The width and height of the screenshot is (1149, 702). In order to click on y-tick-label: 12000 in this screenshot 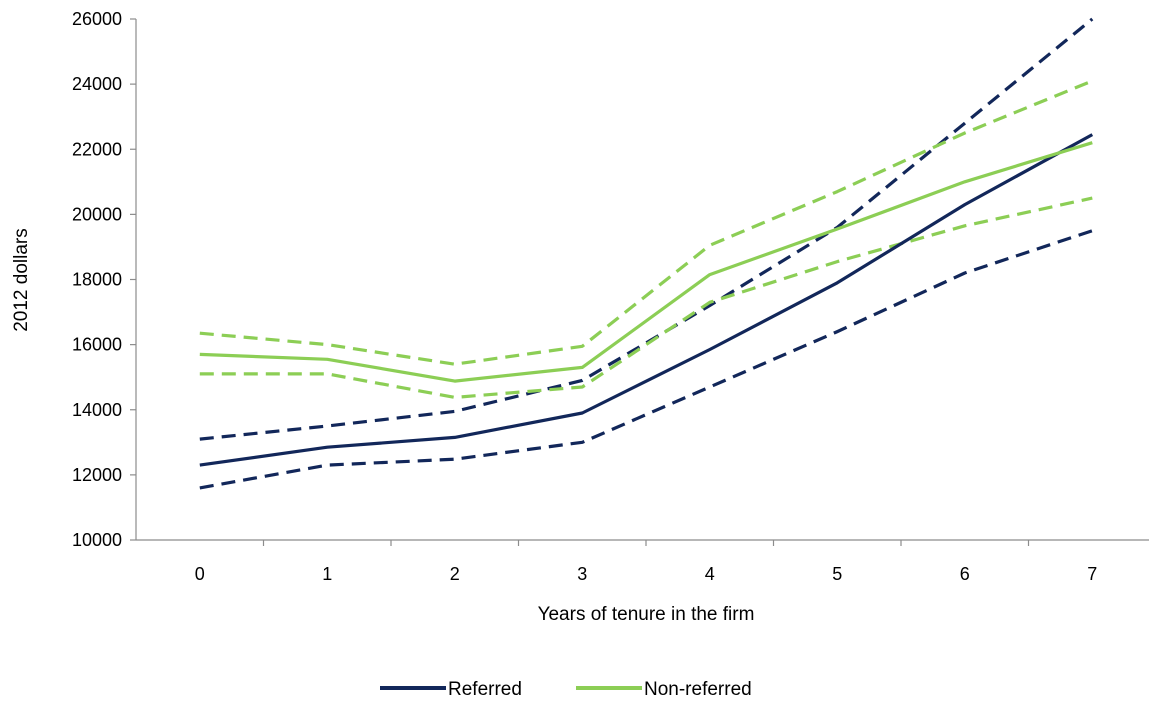, I will do `click(97, 475)`.